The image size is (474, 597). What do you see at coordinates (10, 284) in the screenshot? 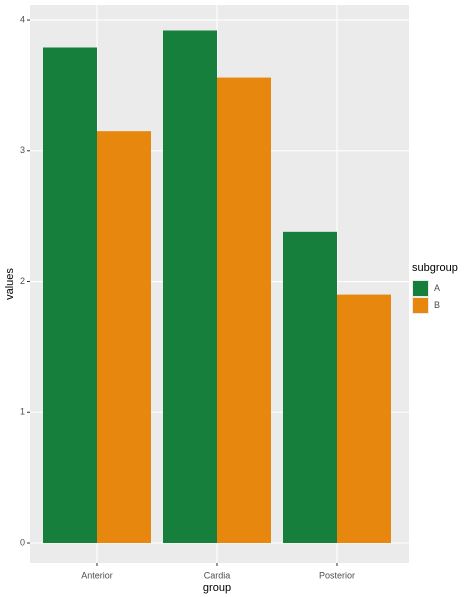
I see `y-axis-title: values` at bounding box center [10, 284].